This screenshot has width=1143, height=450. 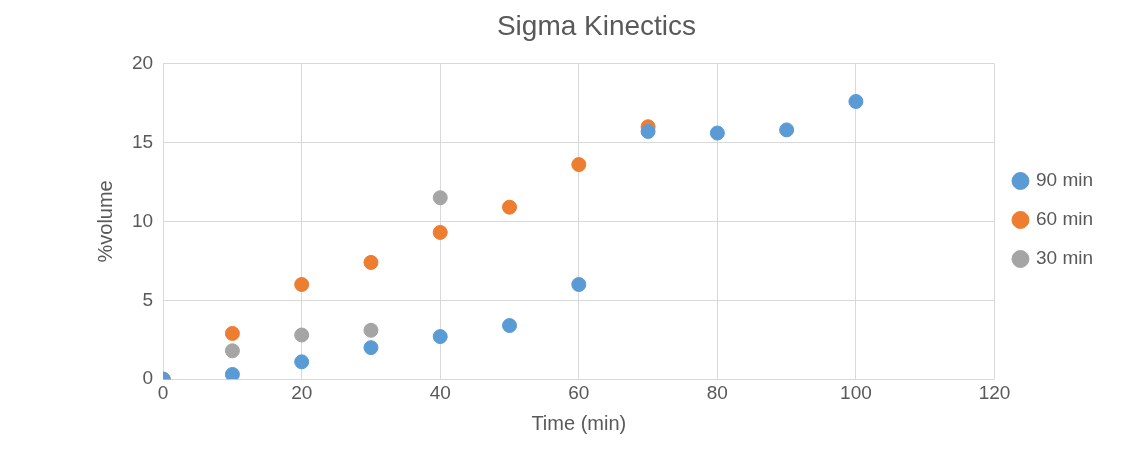 I want to click on x-tick-label: 60, so click(x=579, y=392).